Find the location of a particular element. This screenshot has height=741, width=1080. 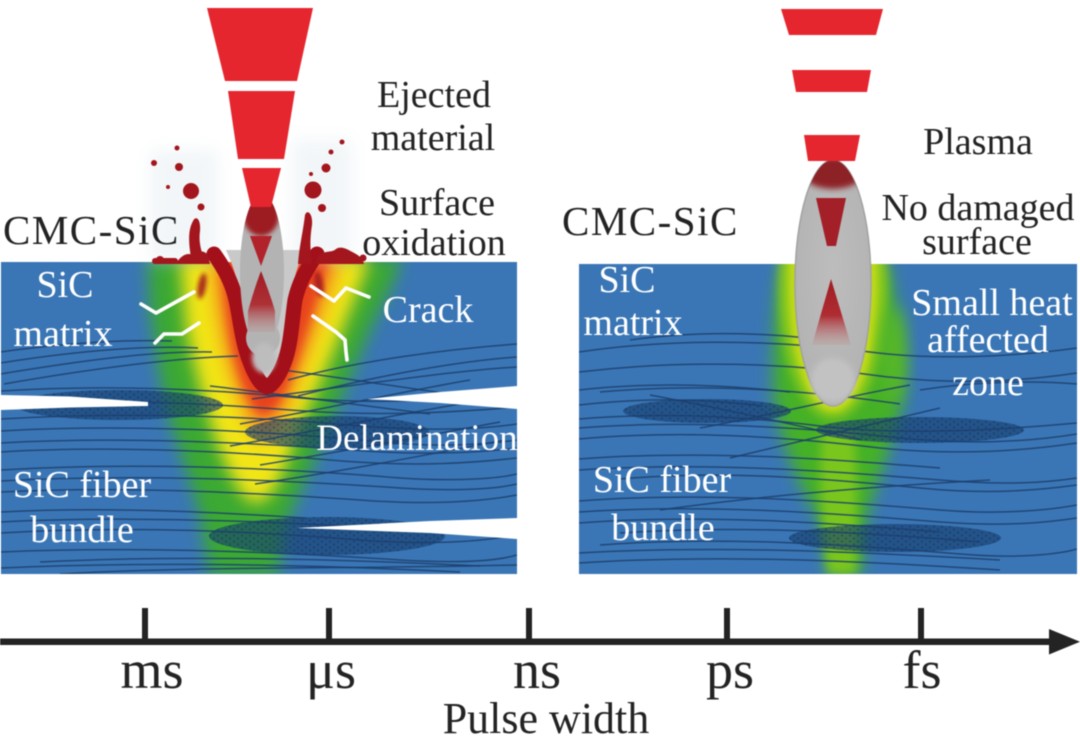

svg-text: μs is located at coordinates (331, 670).